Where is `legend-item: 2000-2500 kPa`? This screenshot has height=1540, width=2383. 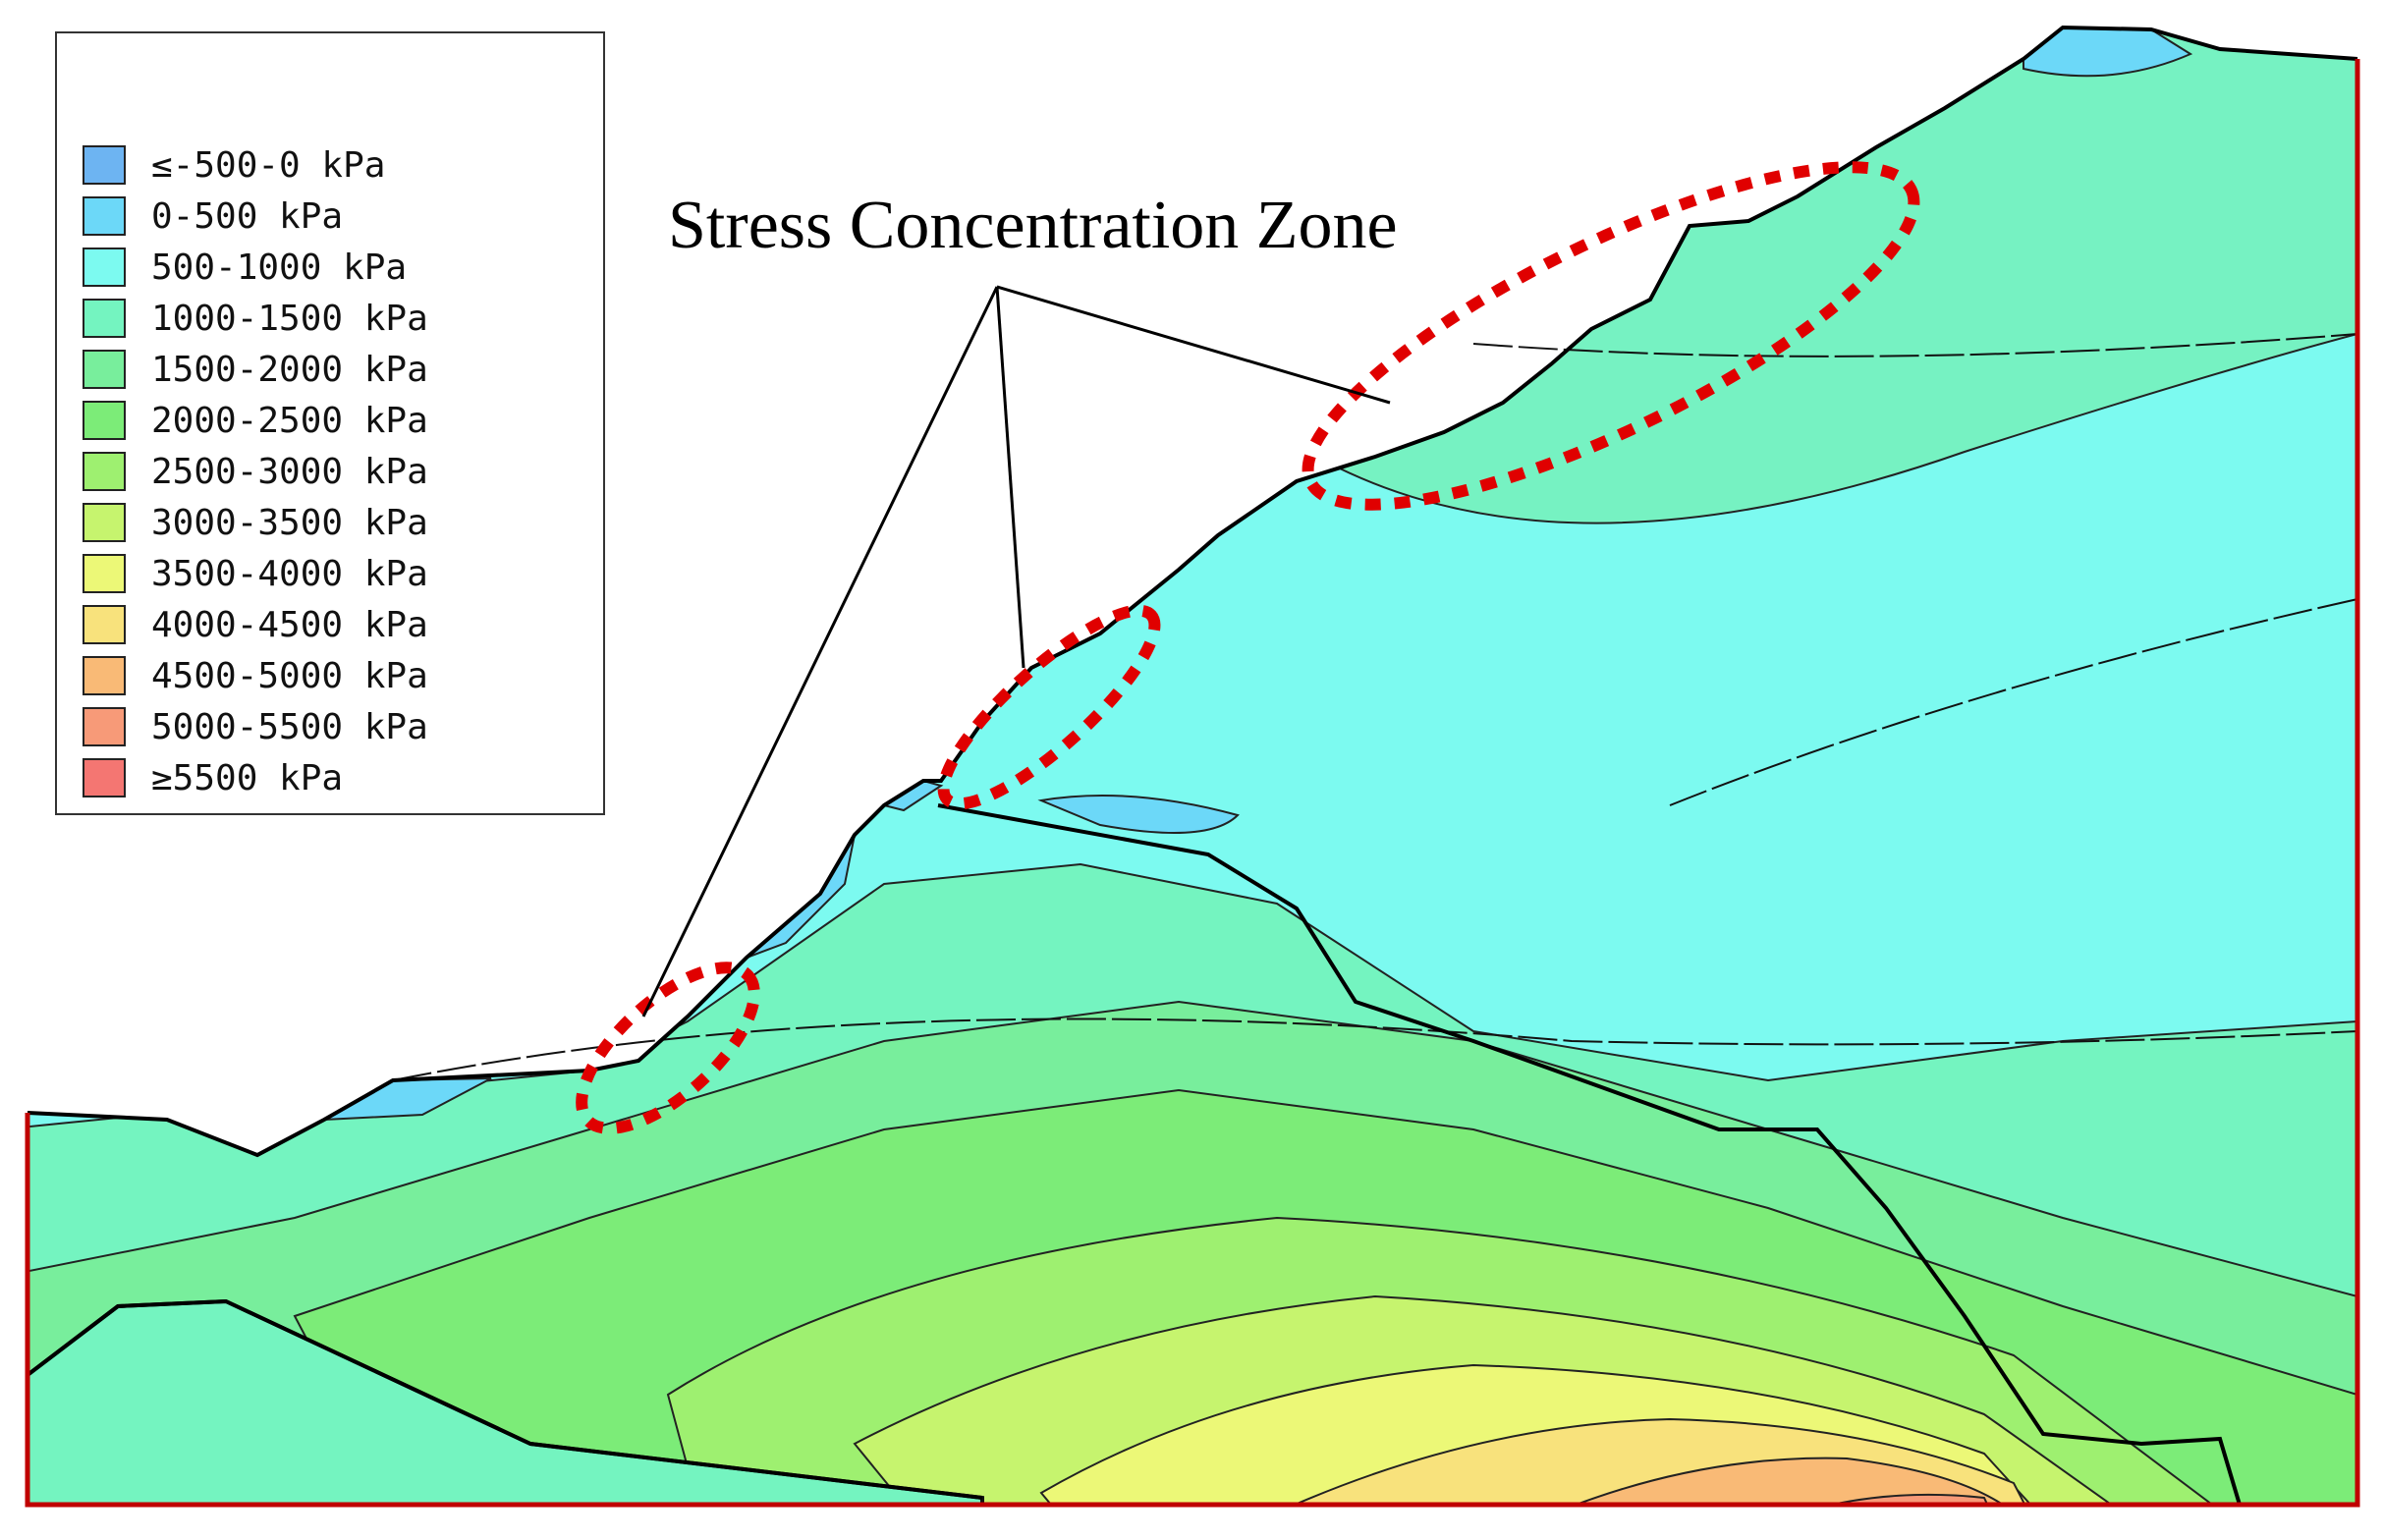 legend-item: 2000-2500 kPa is located at coordinates (255, 420).